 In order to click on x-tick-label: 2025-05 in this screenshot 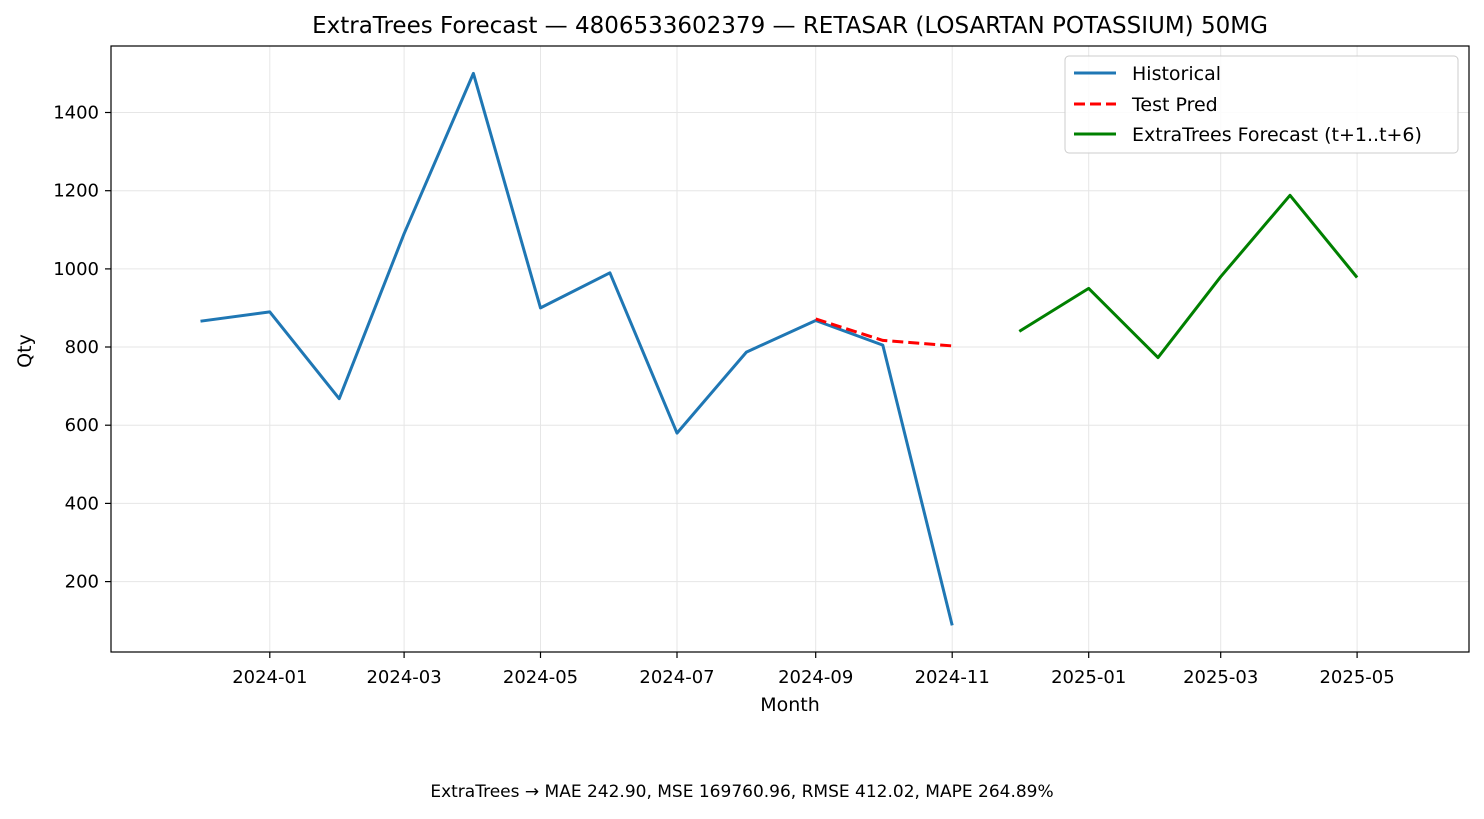, I will do `click(1356, 677)`.